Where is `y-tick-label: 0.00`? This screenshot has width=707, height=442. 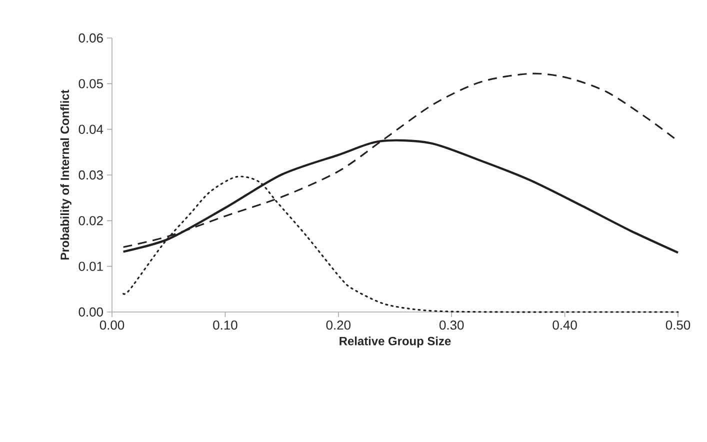 y-tick-label: 0.00 is located at coordinates (90, 312).